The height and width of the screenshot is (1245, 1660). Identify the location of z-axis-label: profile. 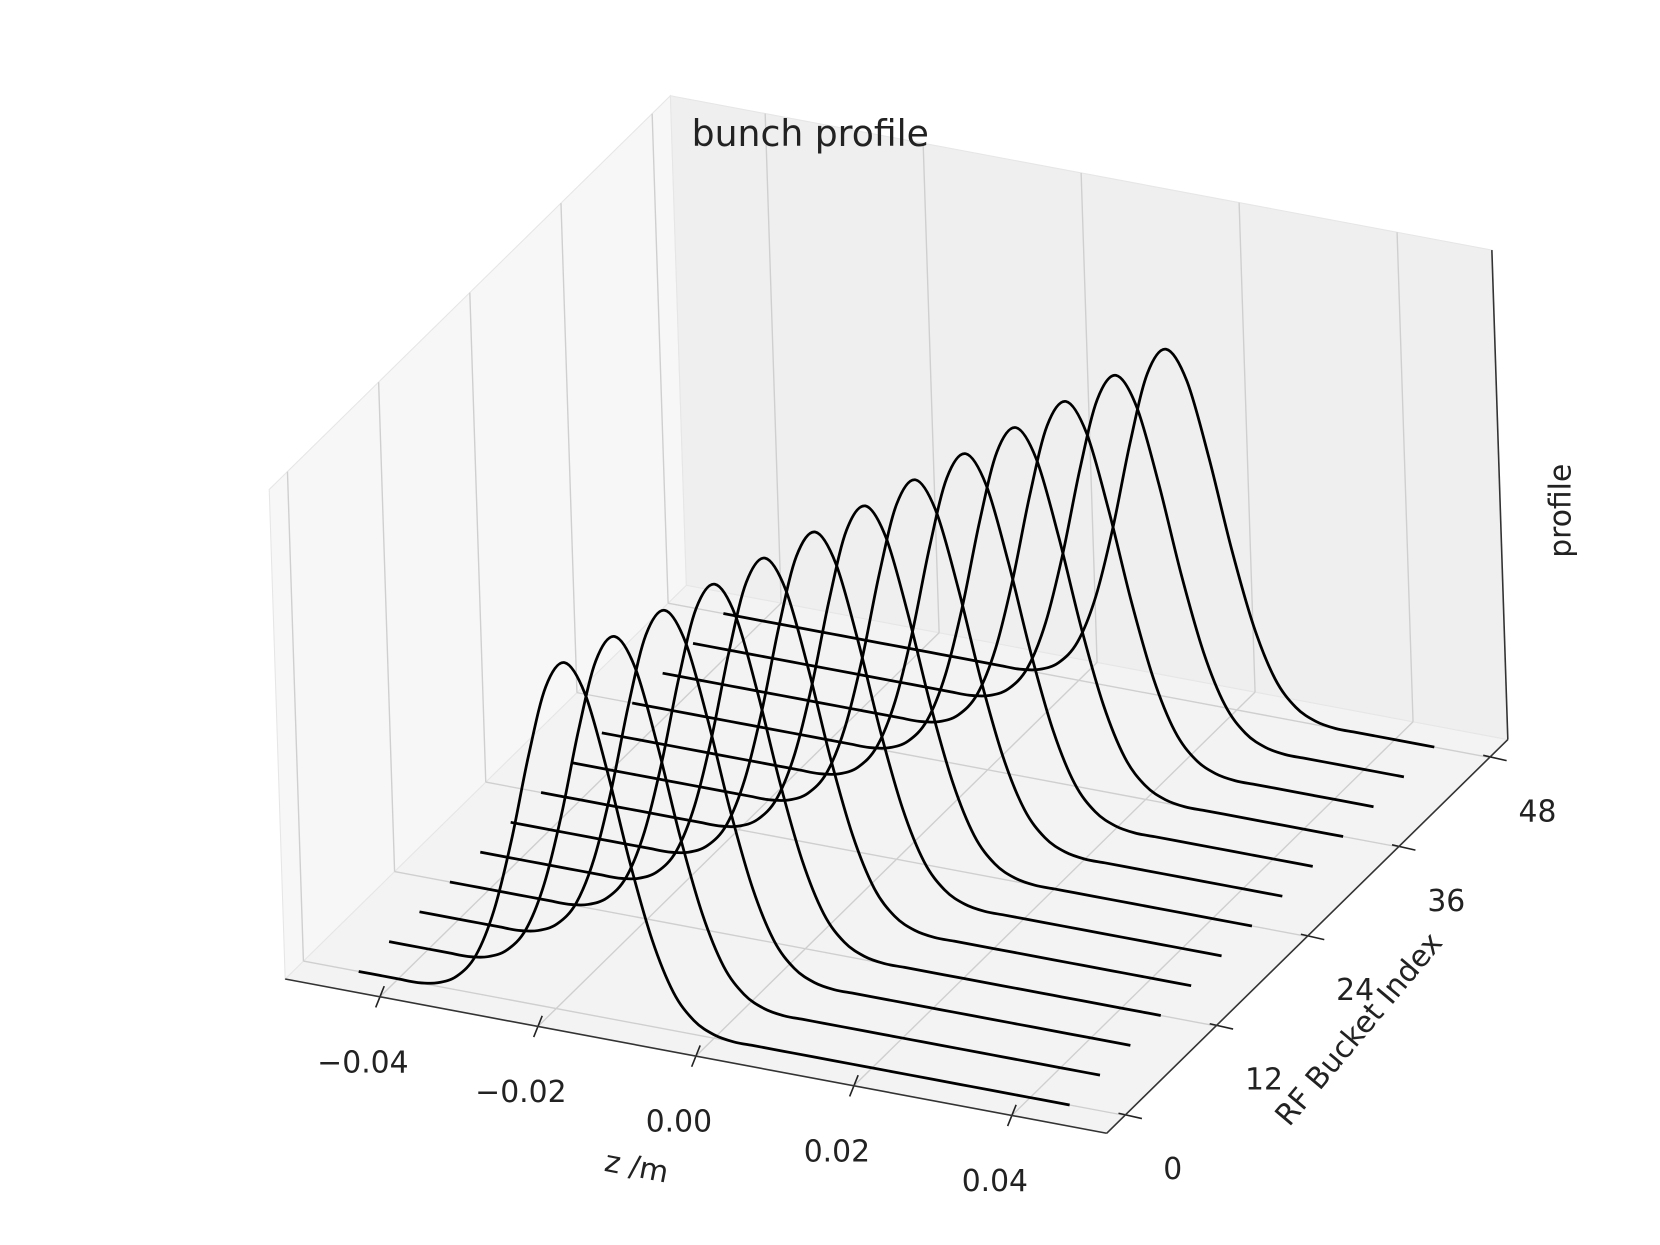
(1561, 511).